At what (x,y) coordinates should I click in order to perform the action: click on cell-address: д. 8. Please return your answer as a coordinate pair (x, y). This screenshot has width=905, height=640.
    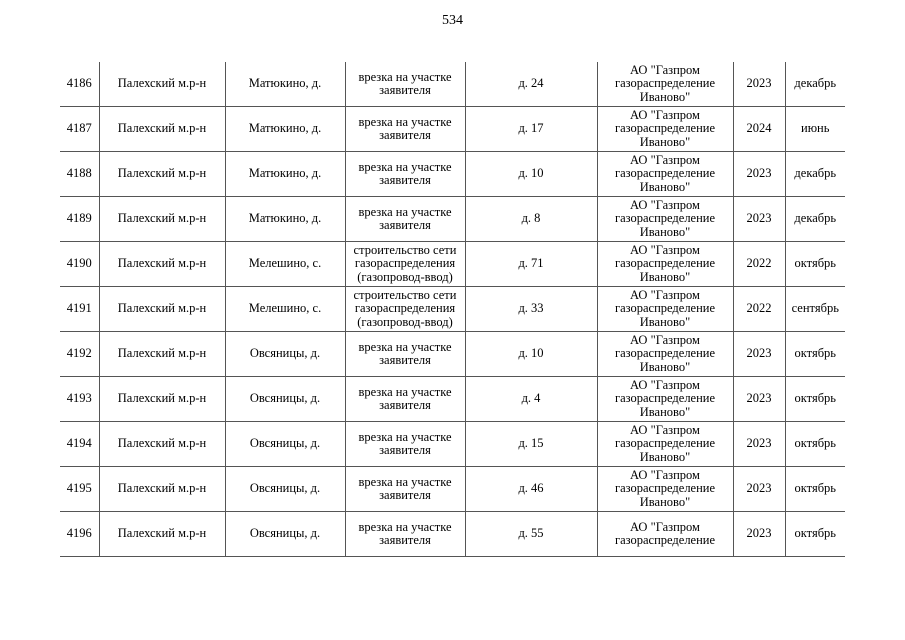
    Looking at the image, I should click on (531, 219).